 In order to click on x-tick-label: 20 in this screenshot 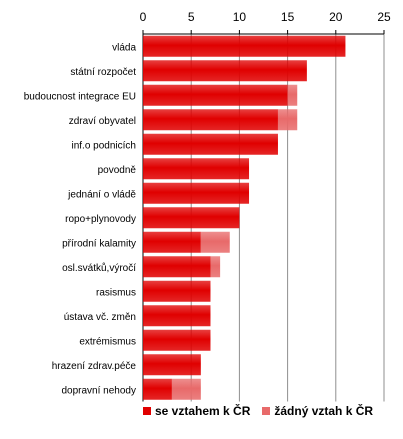, I will do `click(336, 17)`.